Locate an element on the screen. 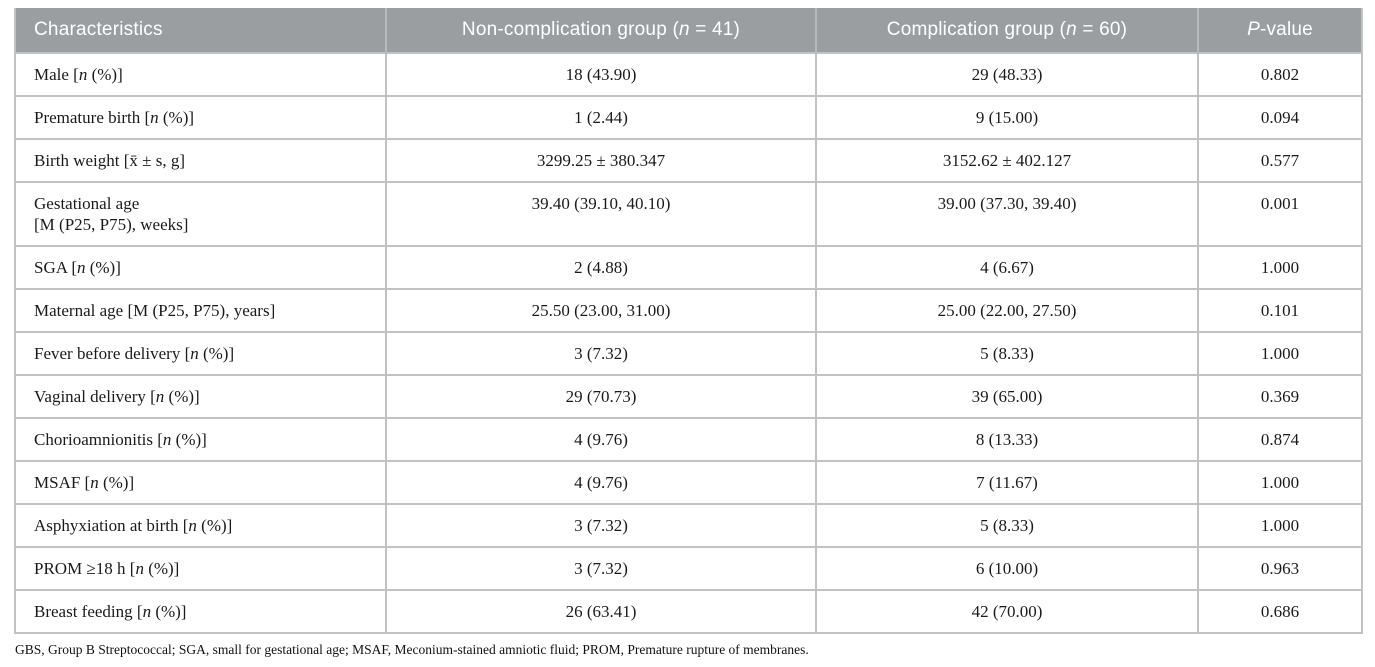 Image resolution: width=1375 pixels, height=667 pixels. complication-value-cell: 4 (6.67) is located at coordinates (1007, 267).